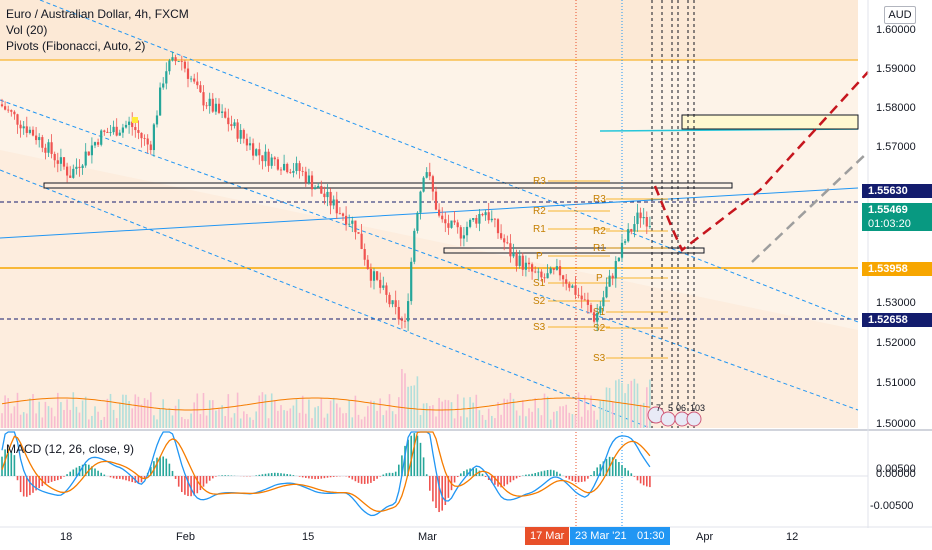  I want to click on projection-red-path, so click(761, 161).